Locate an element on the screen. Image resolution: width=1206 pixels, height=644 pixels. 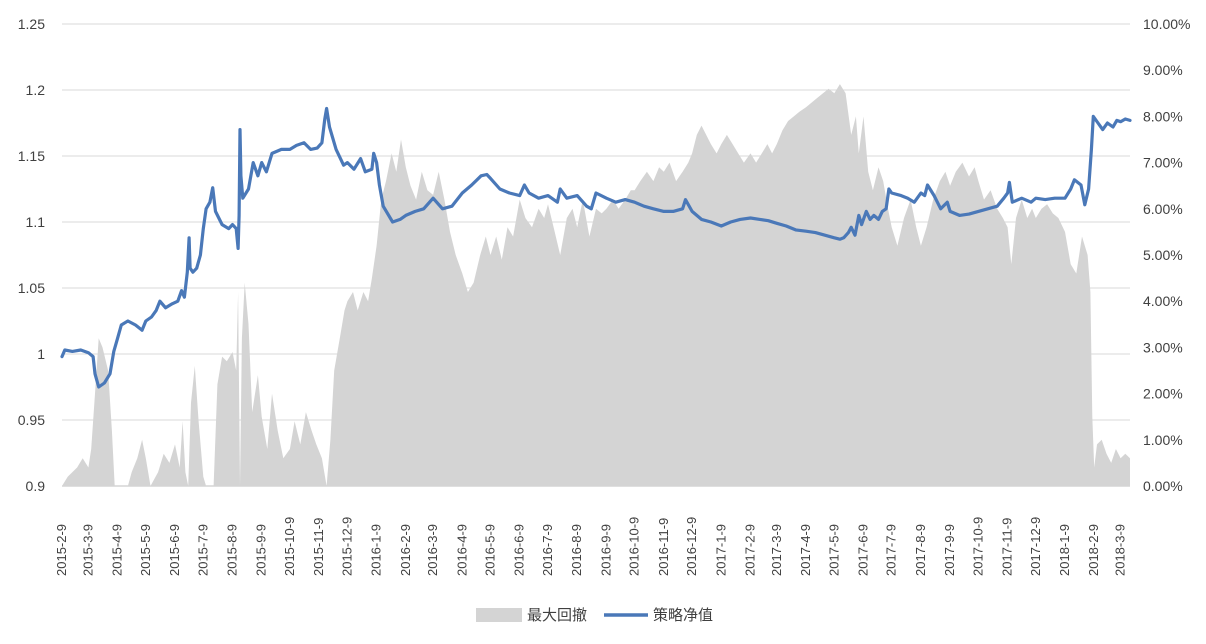
x-tick-label: 2015-12-9 is located at coordinates (346, 546).